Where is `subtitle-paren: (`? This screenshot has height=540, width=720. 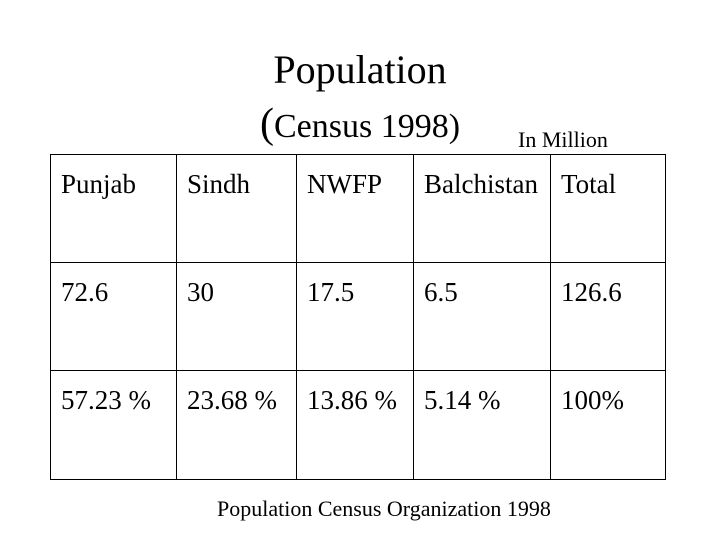 subtitle-paren: ( is located at coordinates (266, 124).